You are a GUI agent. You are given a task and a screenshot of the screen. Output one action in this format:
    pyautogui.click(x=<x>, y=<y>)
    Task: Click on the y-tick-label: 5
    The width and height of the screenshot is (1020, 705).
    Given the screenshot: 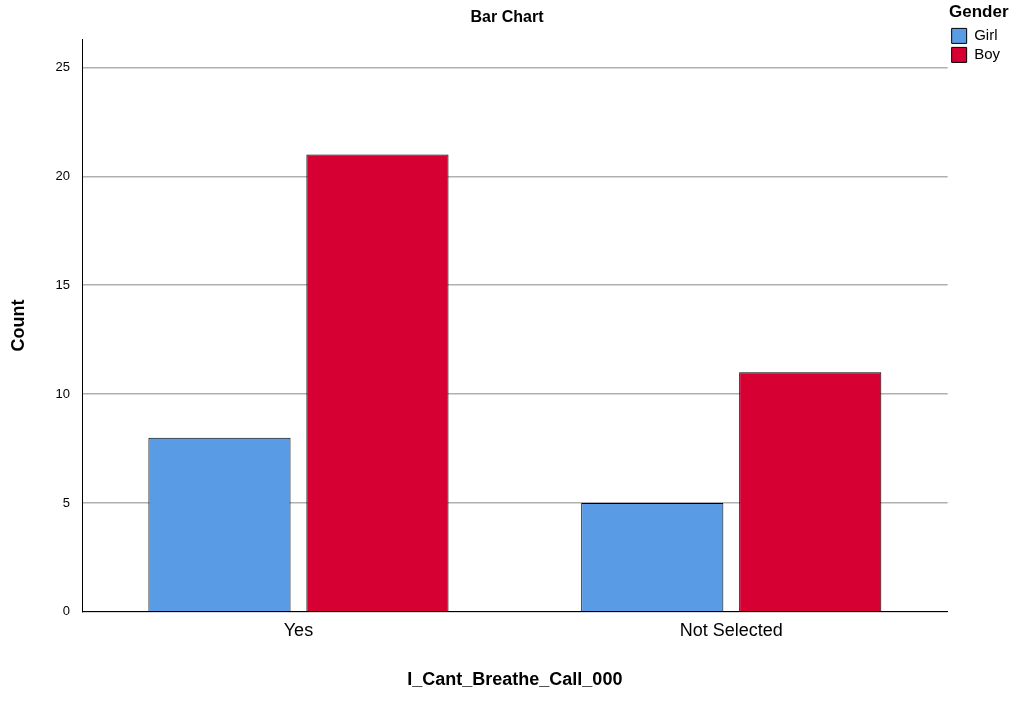 What is the action you would take?
    pyautogui.click(x=66, y=502)
    